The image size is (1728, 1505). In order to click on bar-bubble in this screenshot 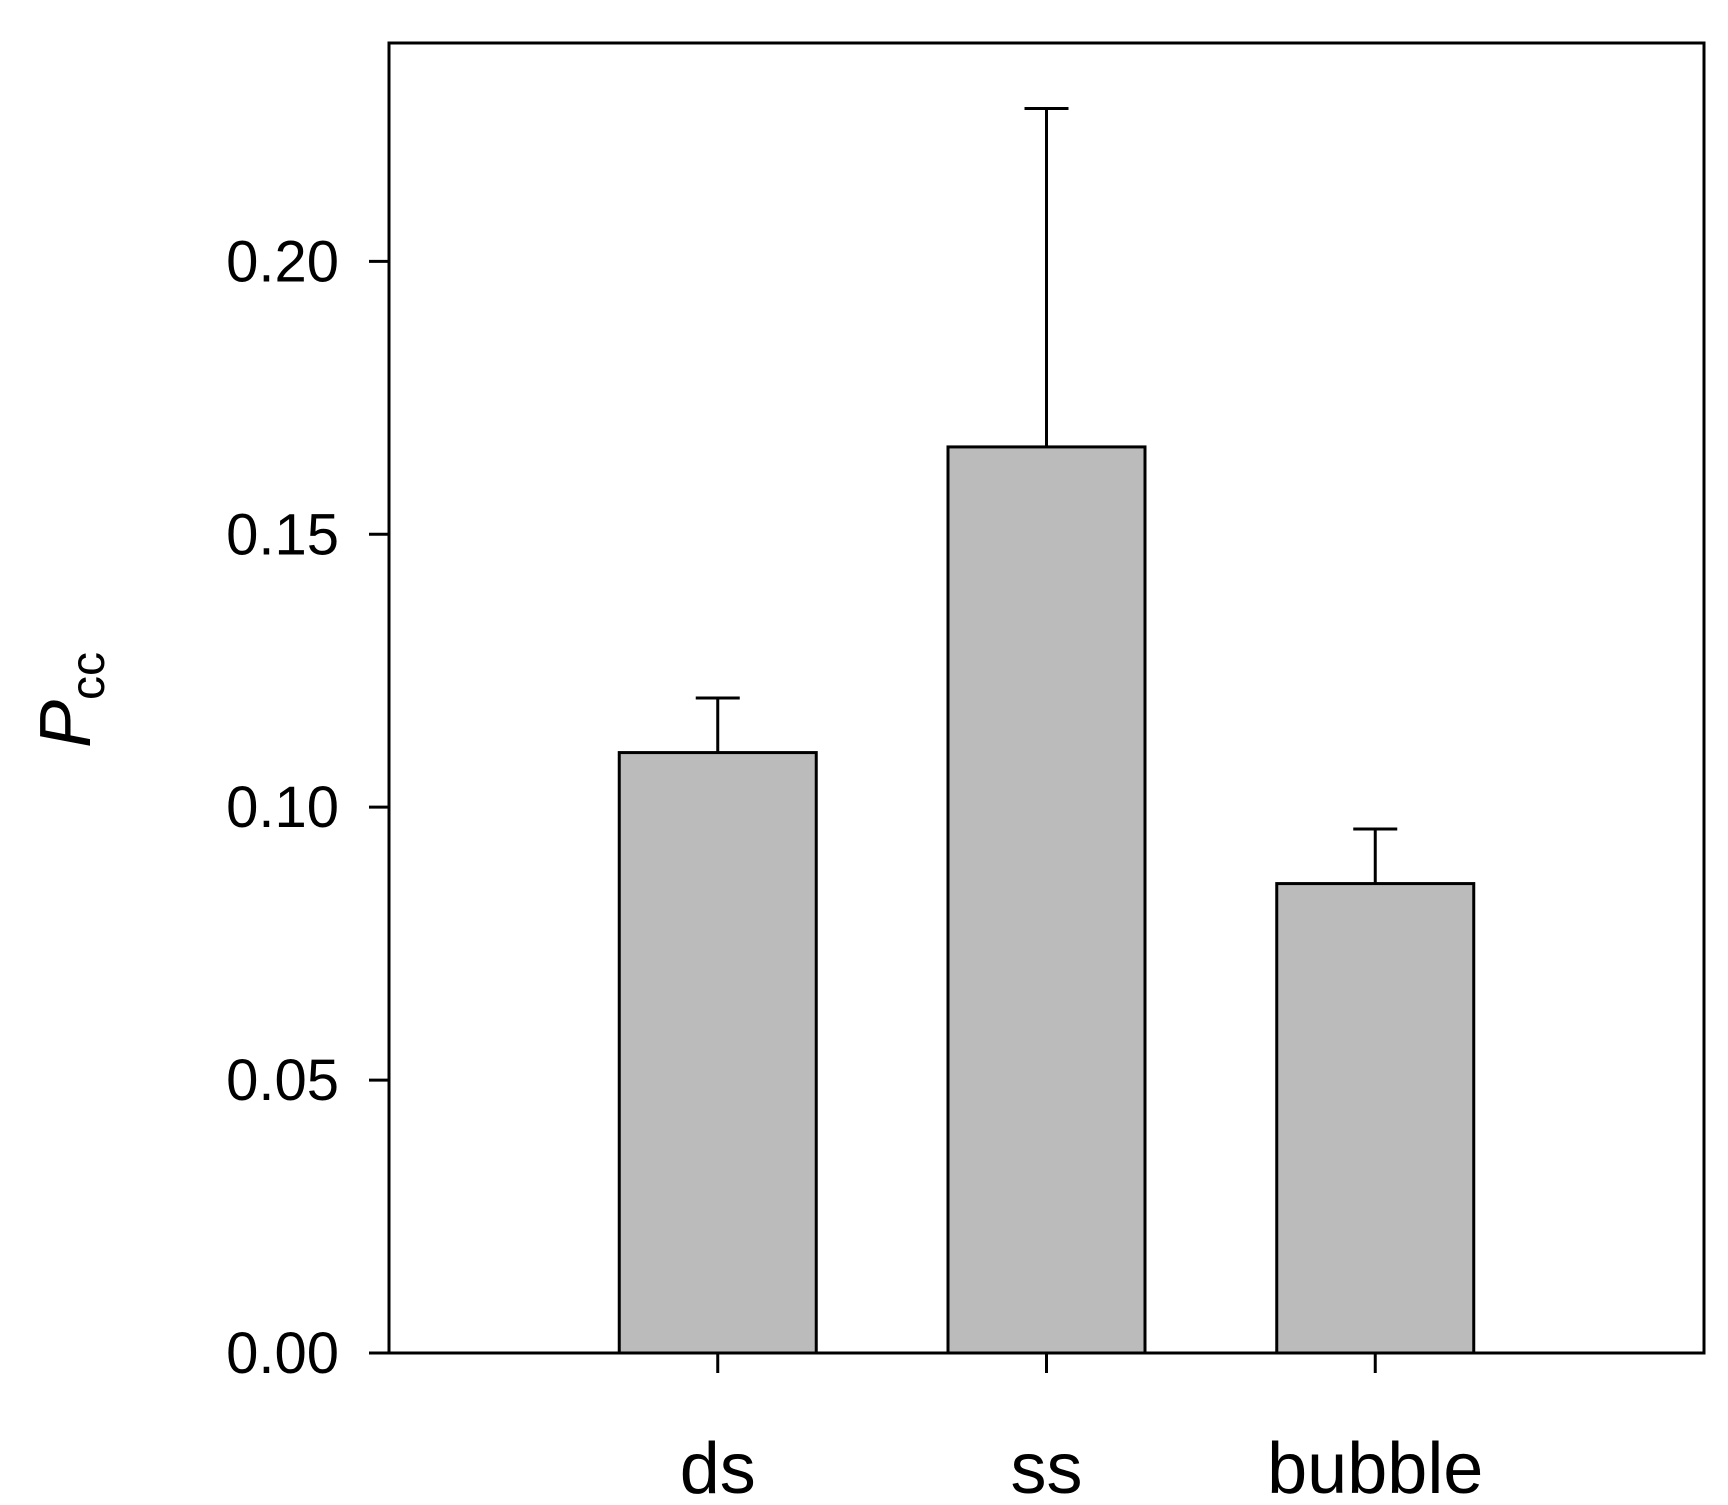, I will do `click(1375, 1118)`.